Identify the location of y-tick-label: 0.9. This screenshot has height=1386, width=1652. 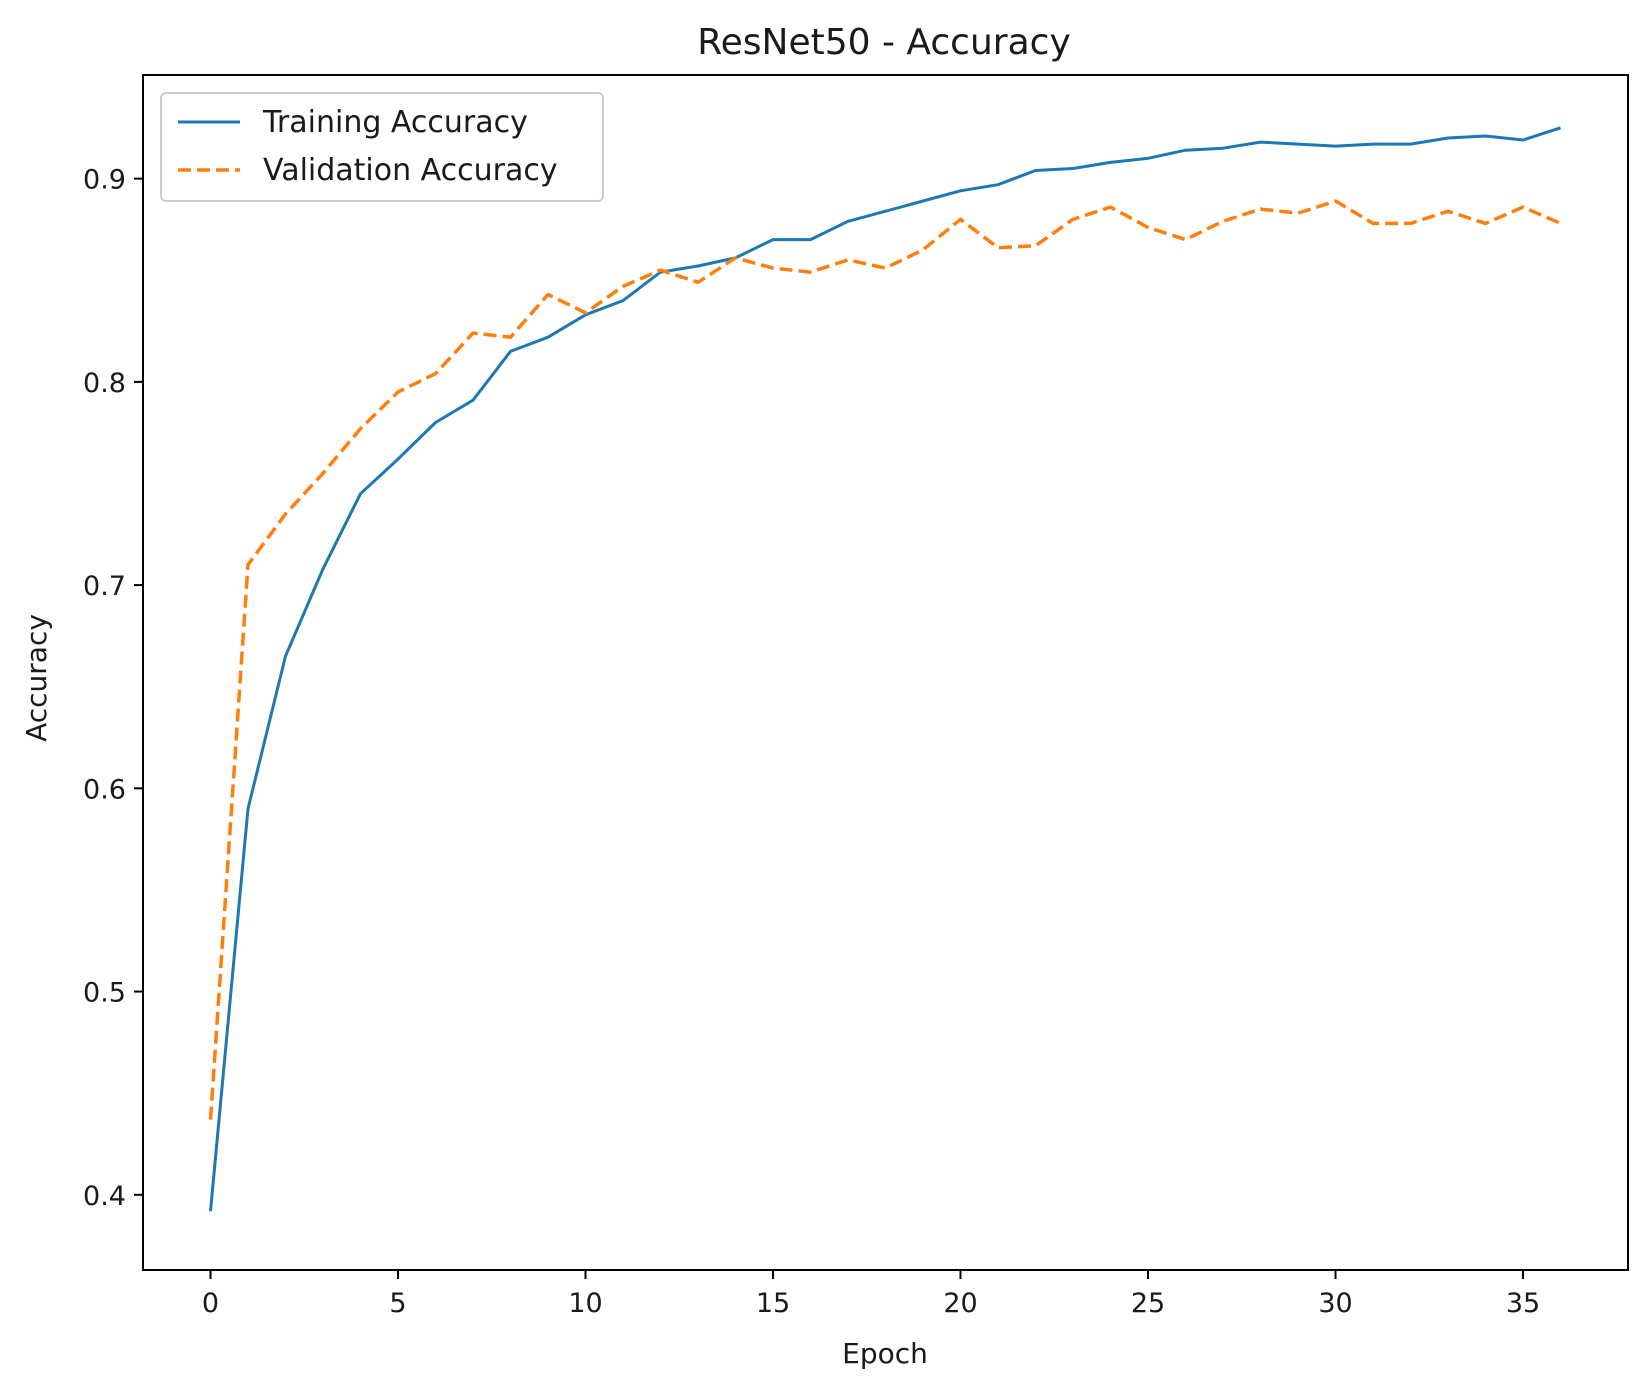
(104, 180).